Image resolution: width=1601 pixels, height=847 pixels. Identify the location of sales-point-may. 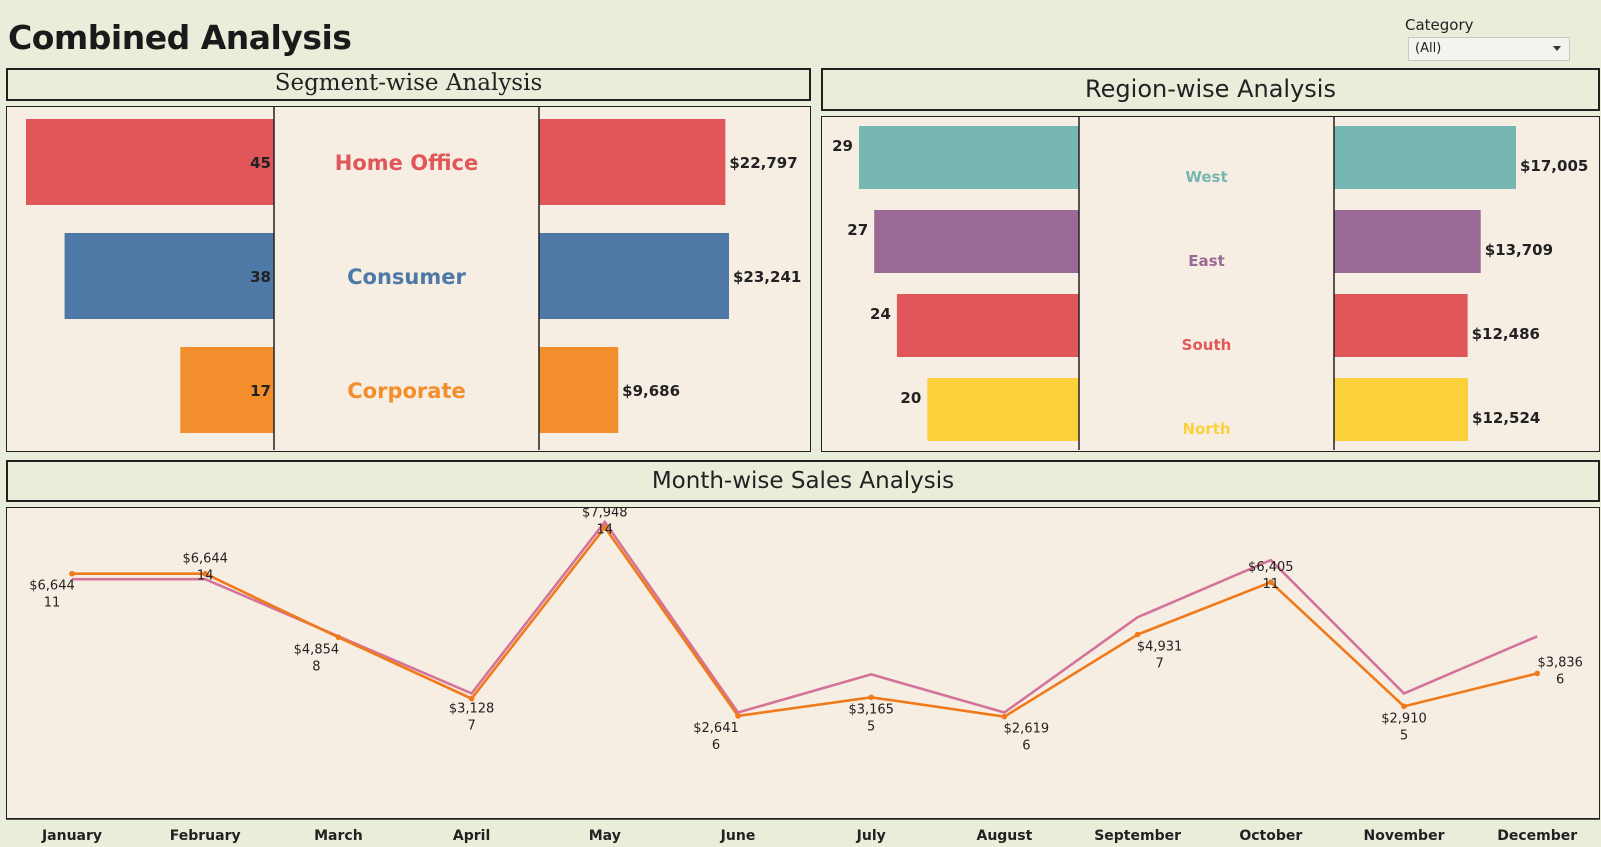
(605, 527).